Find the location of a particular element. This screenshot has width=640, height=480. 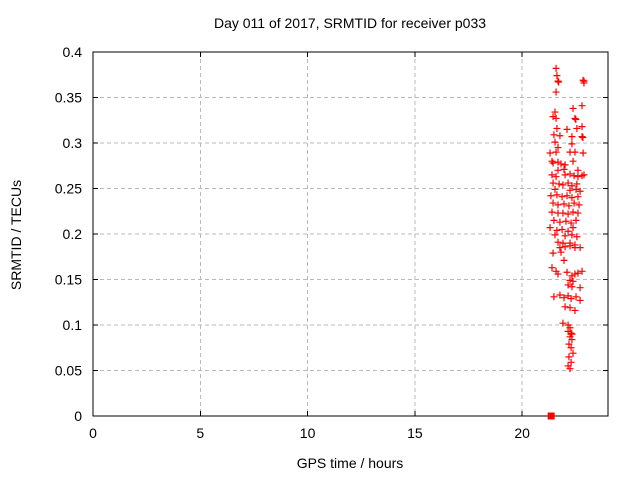

y-tick-label: 0 is located at coordinates (78, 416).